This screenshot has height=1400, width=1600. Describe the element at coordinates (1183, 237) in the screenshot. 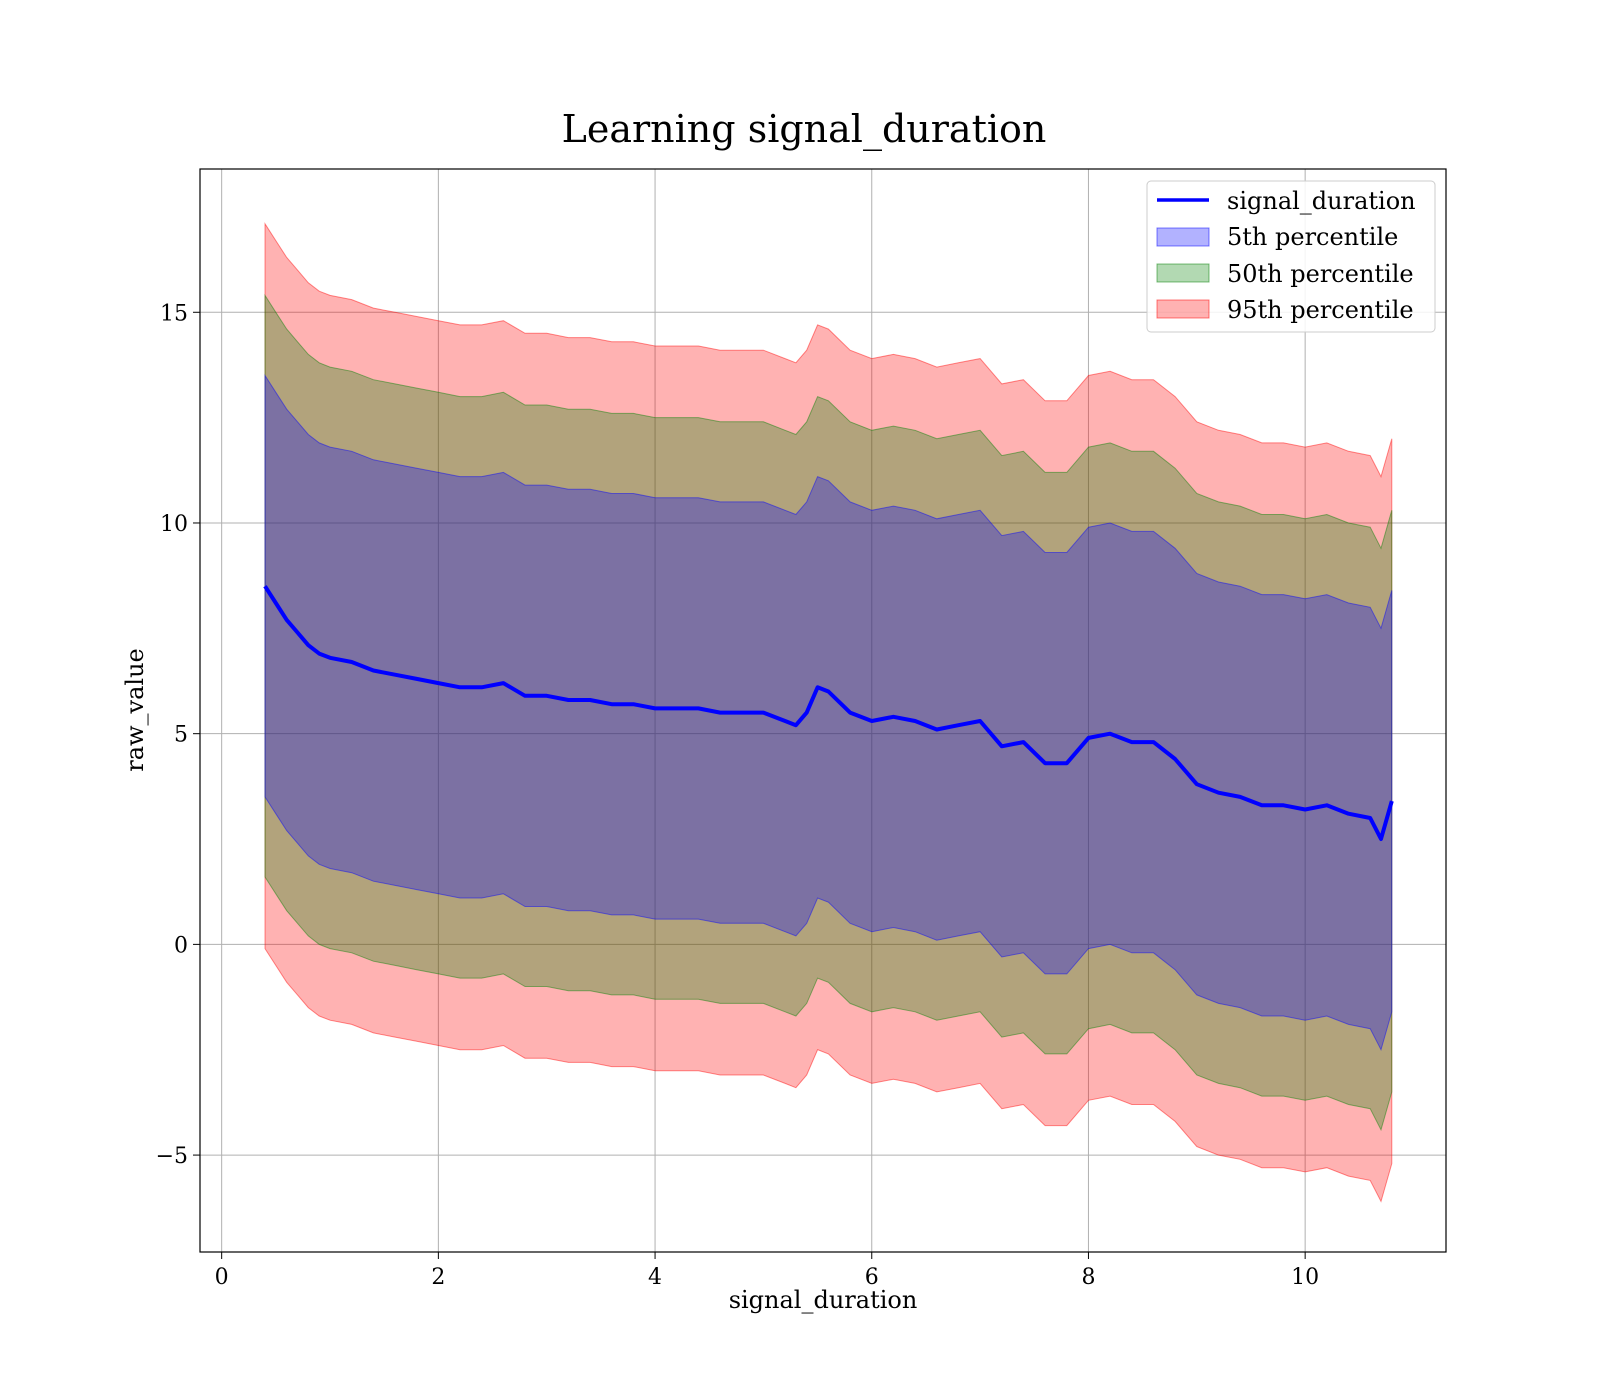

I see `legend-swatch-5th` at that location.